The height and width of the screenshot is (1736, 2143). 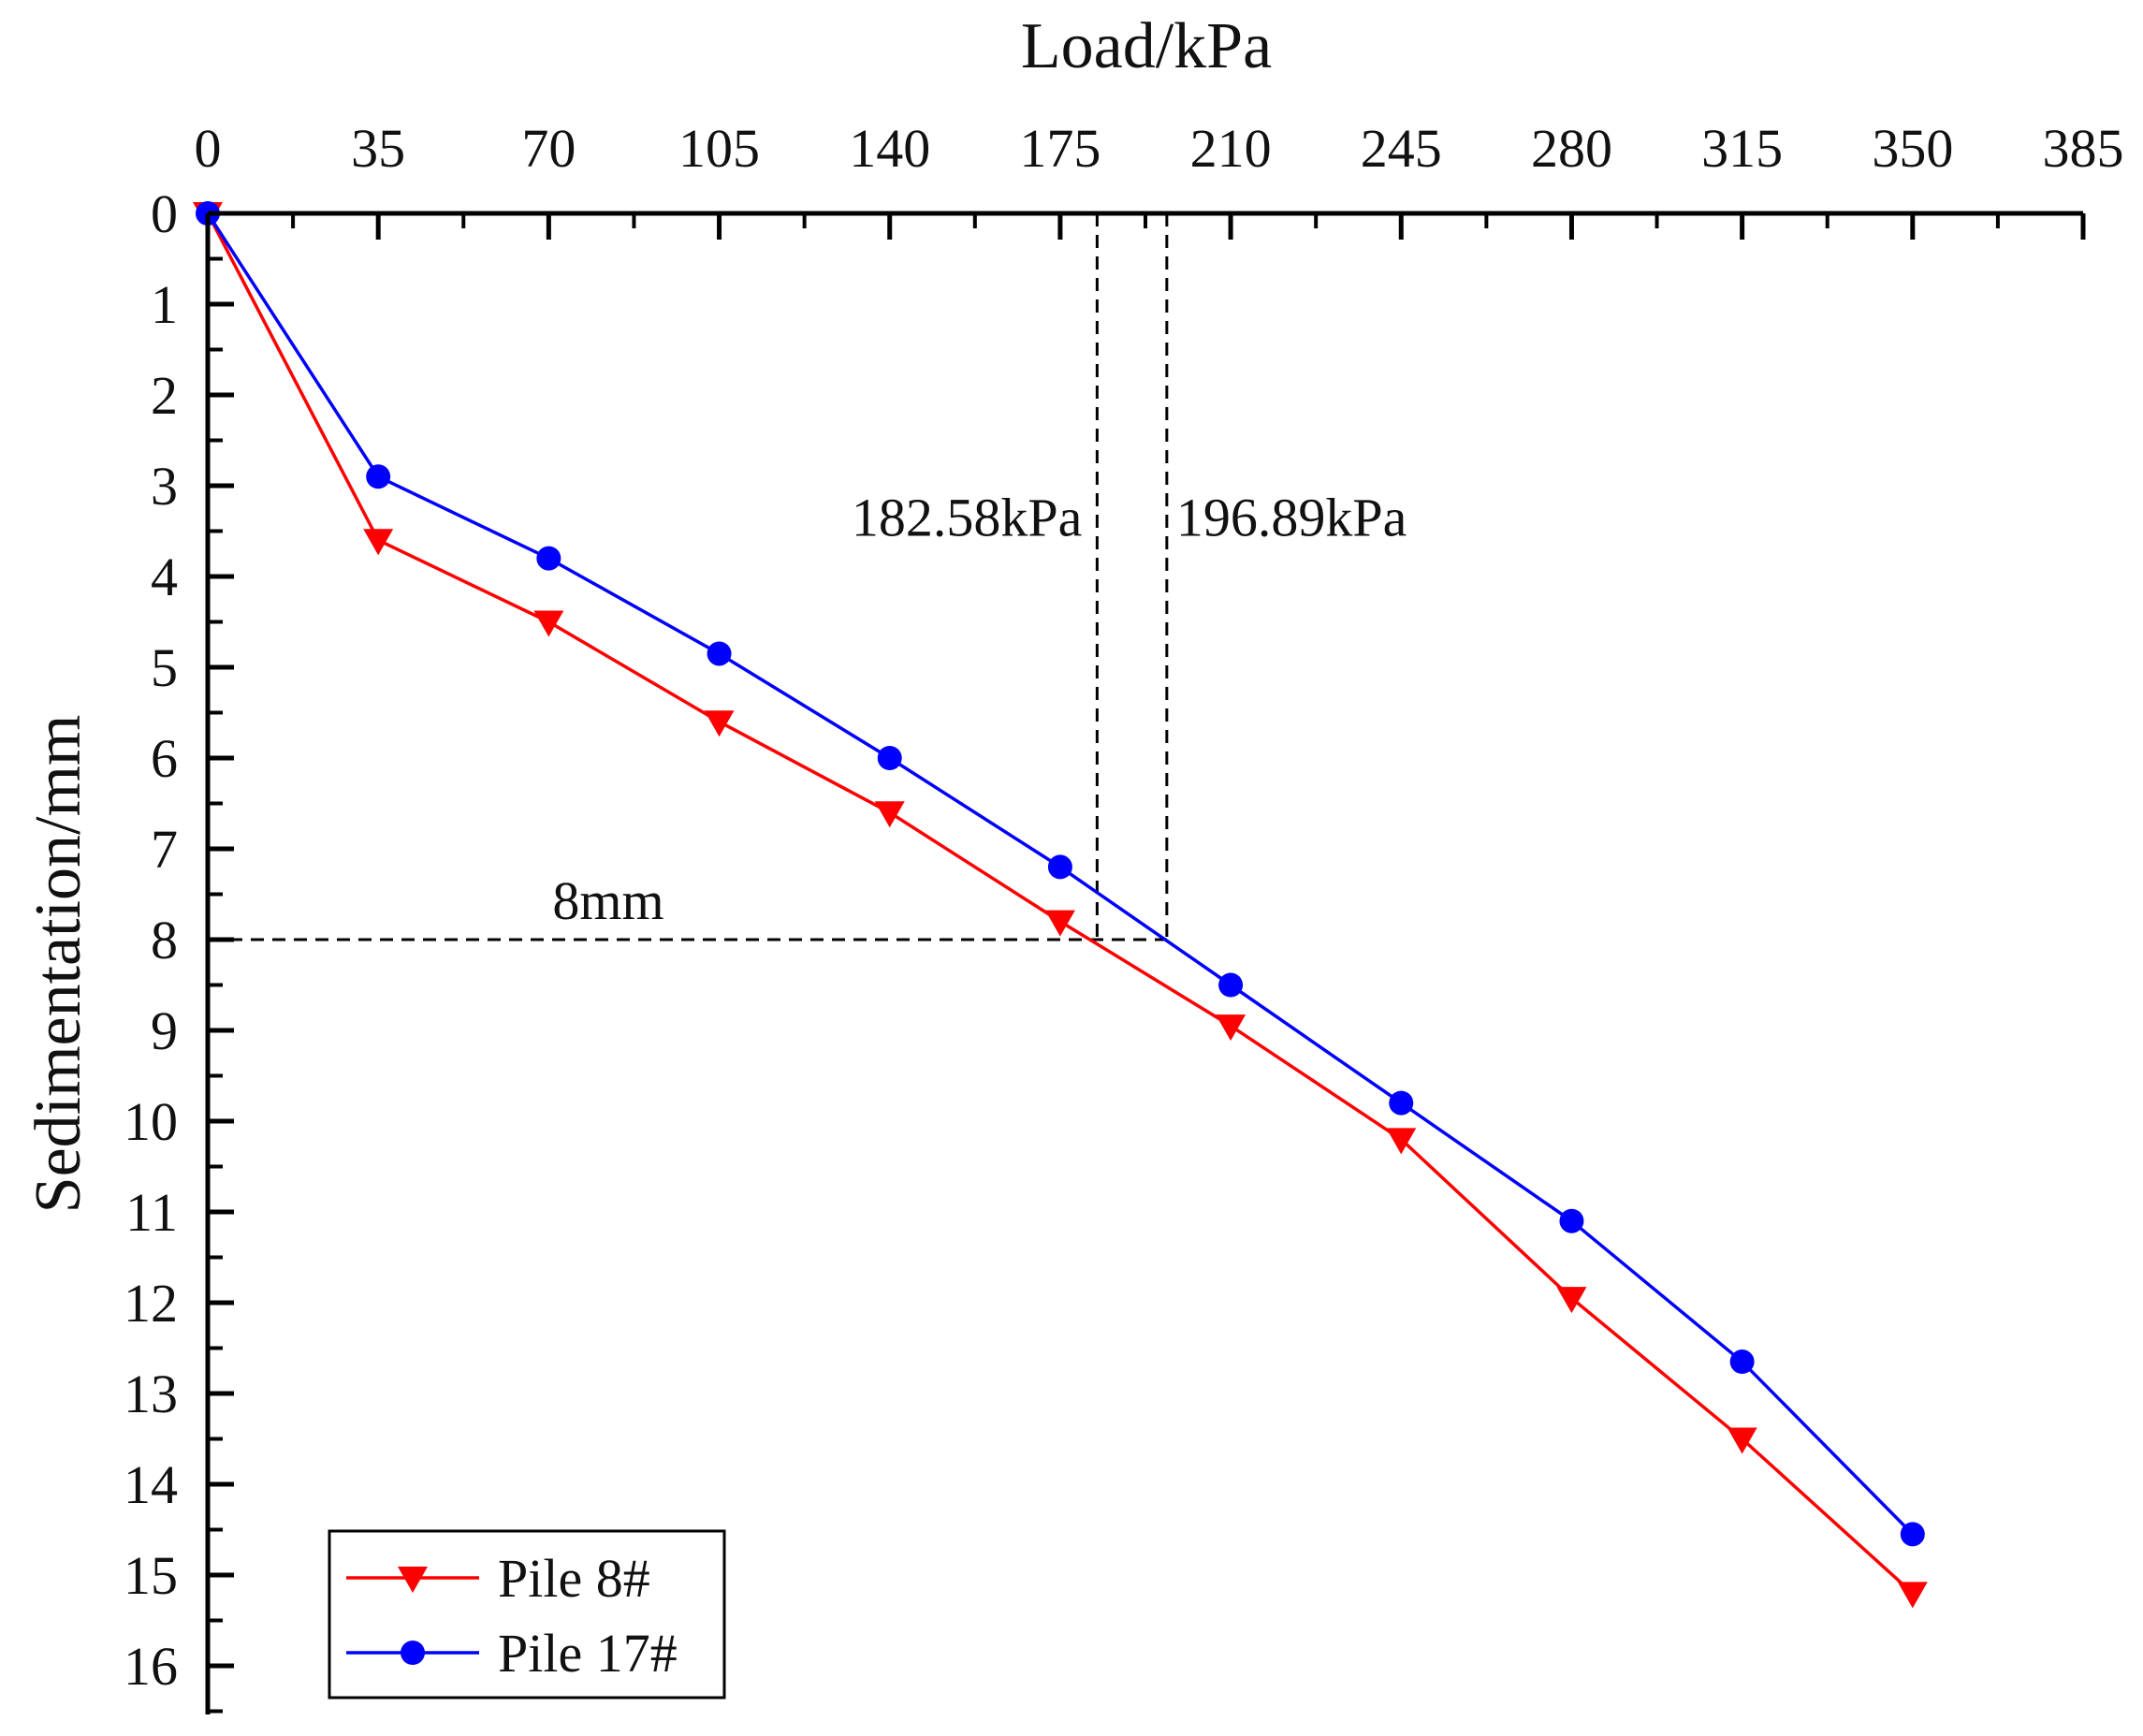 I want to click on y-tick-label: 2, so click(x=164, y=395).